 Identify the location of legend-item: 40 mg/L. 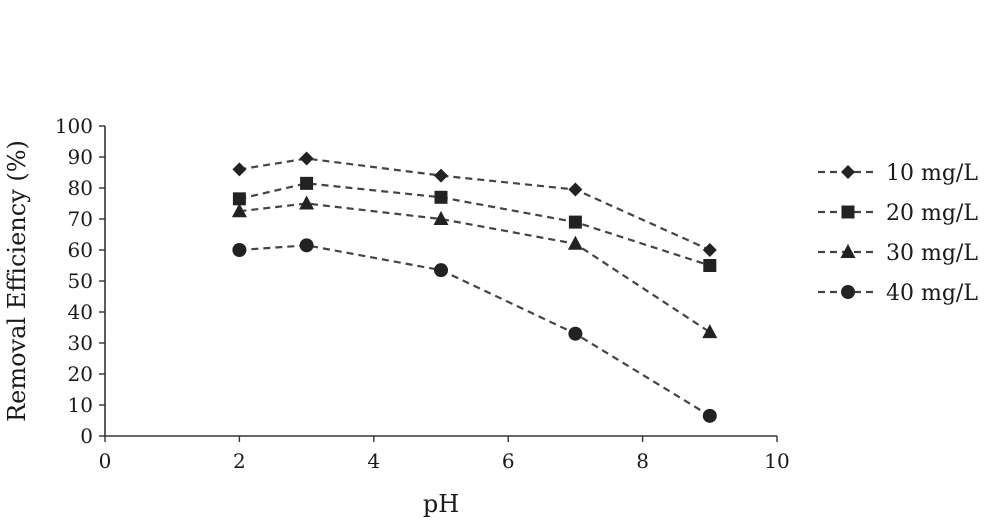
(898, 293).